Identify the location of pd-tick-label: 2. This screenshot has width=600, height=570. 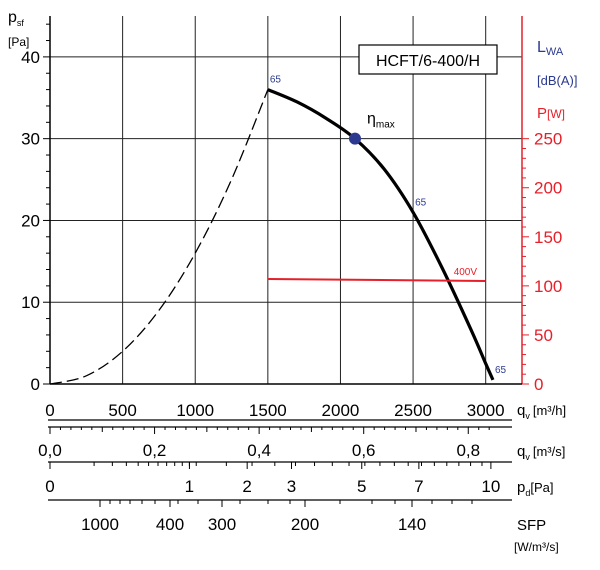
(246, 486).